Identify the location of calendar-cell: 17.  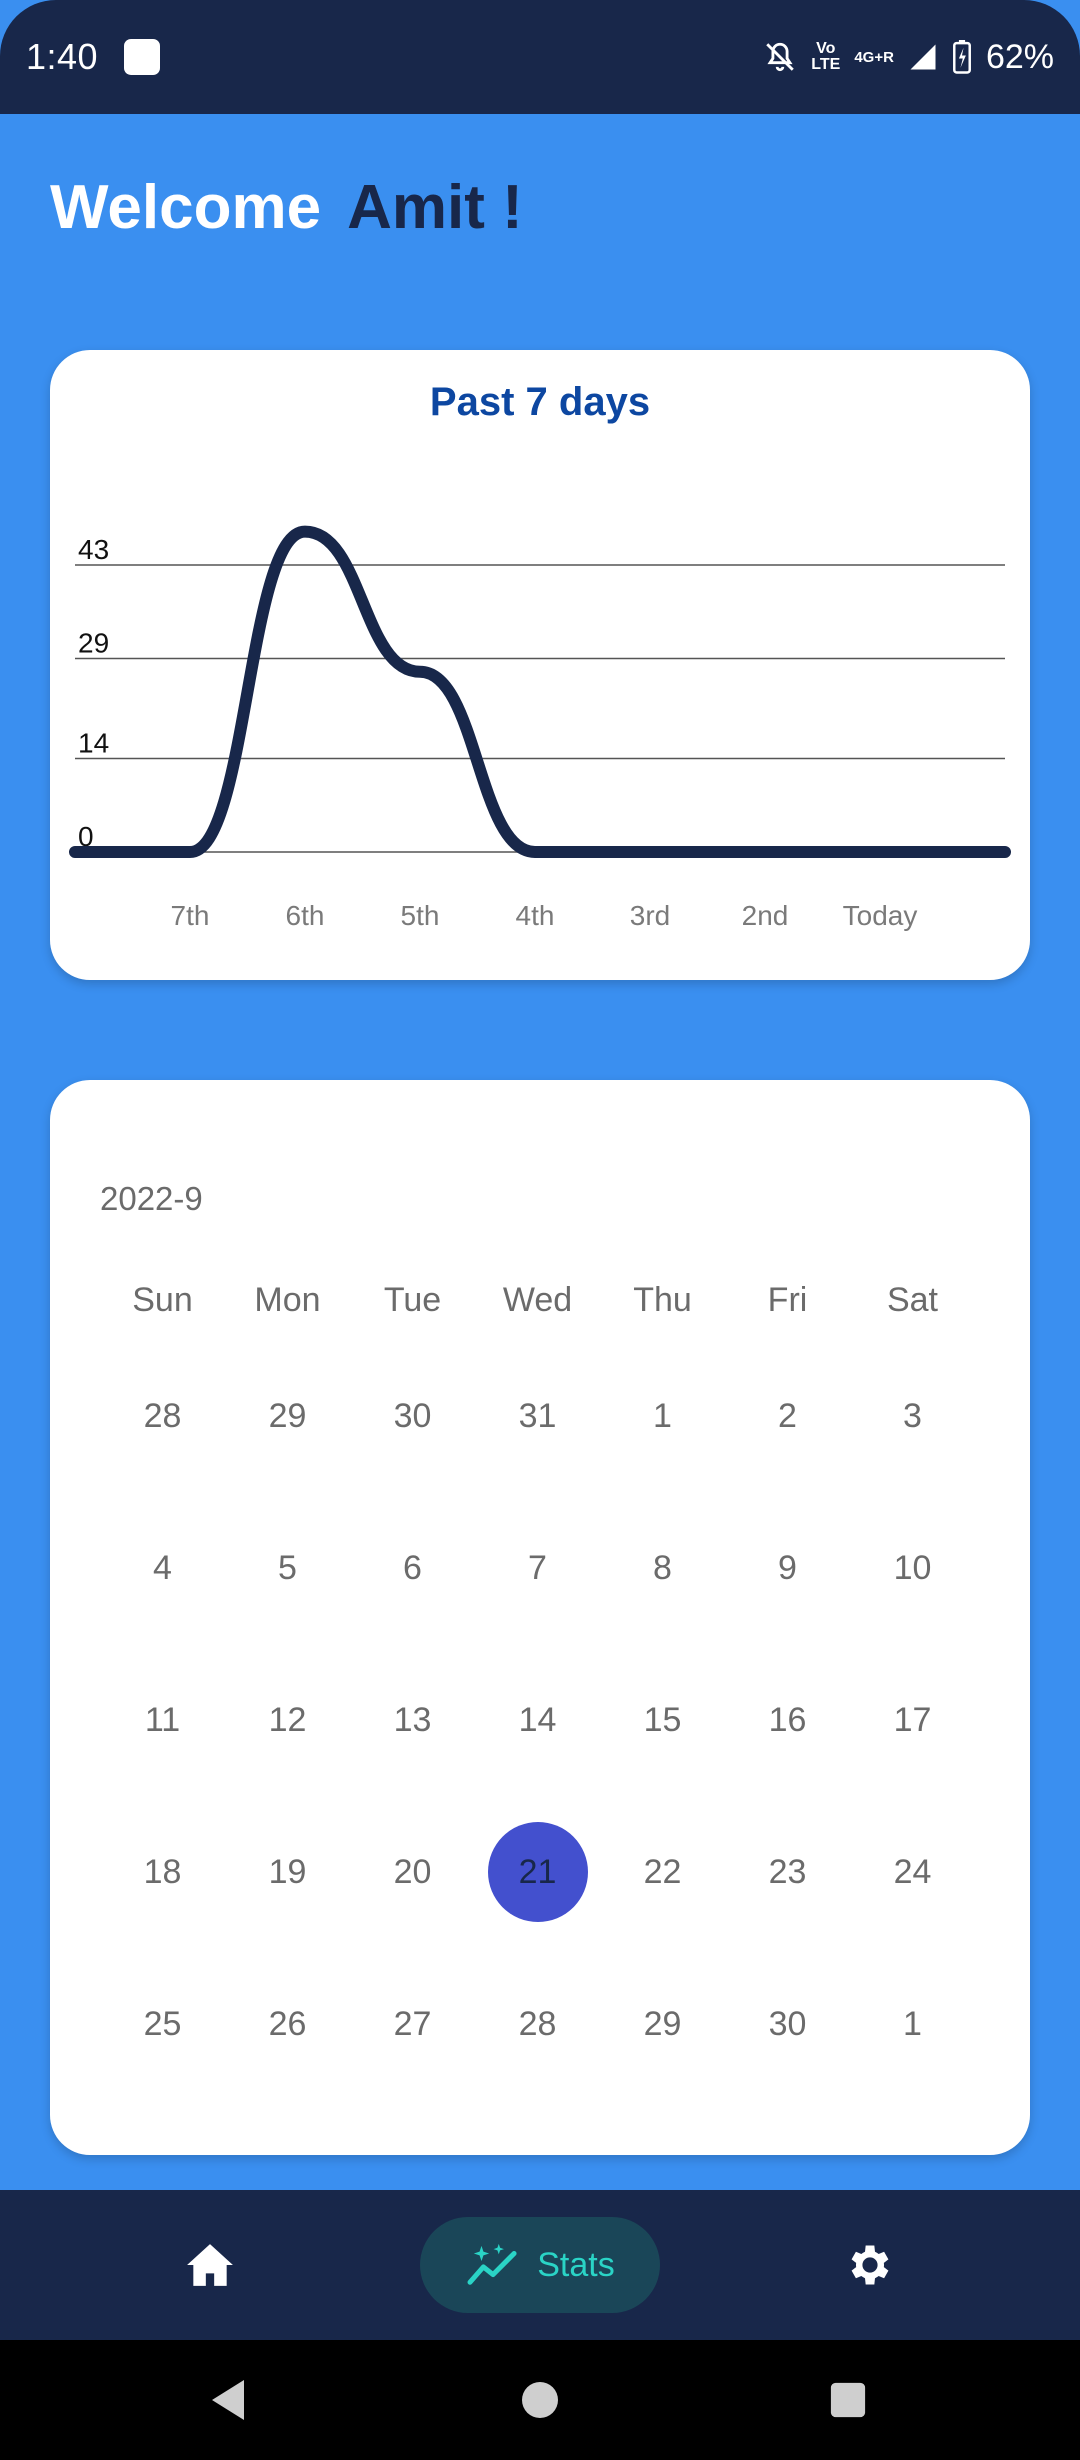
(912, 1720).